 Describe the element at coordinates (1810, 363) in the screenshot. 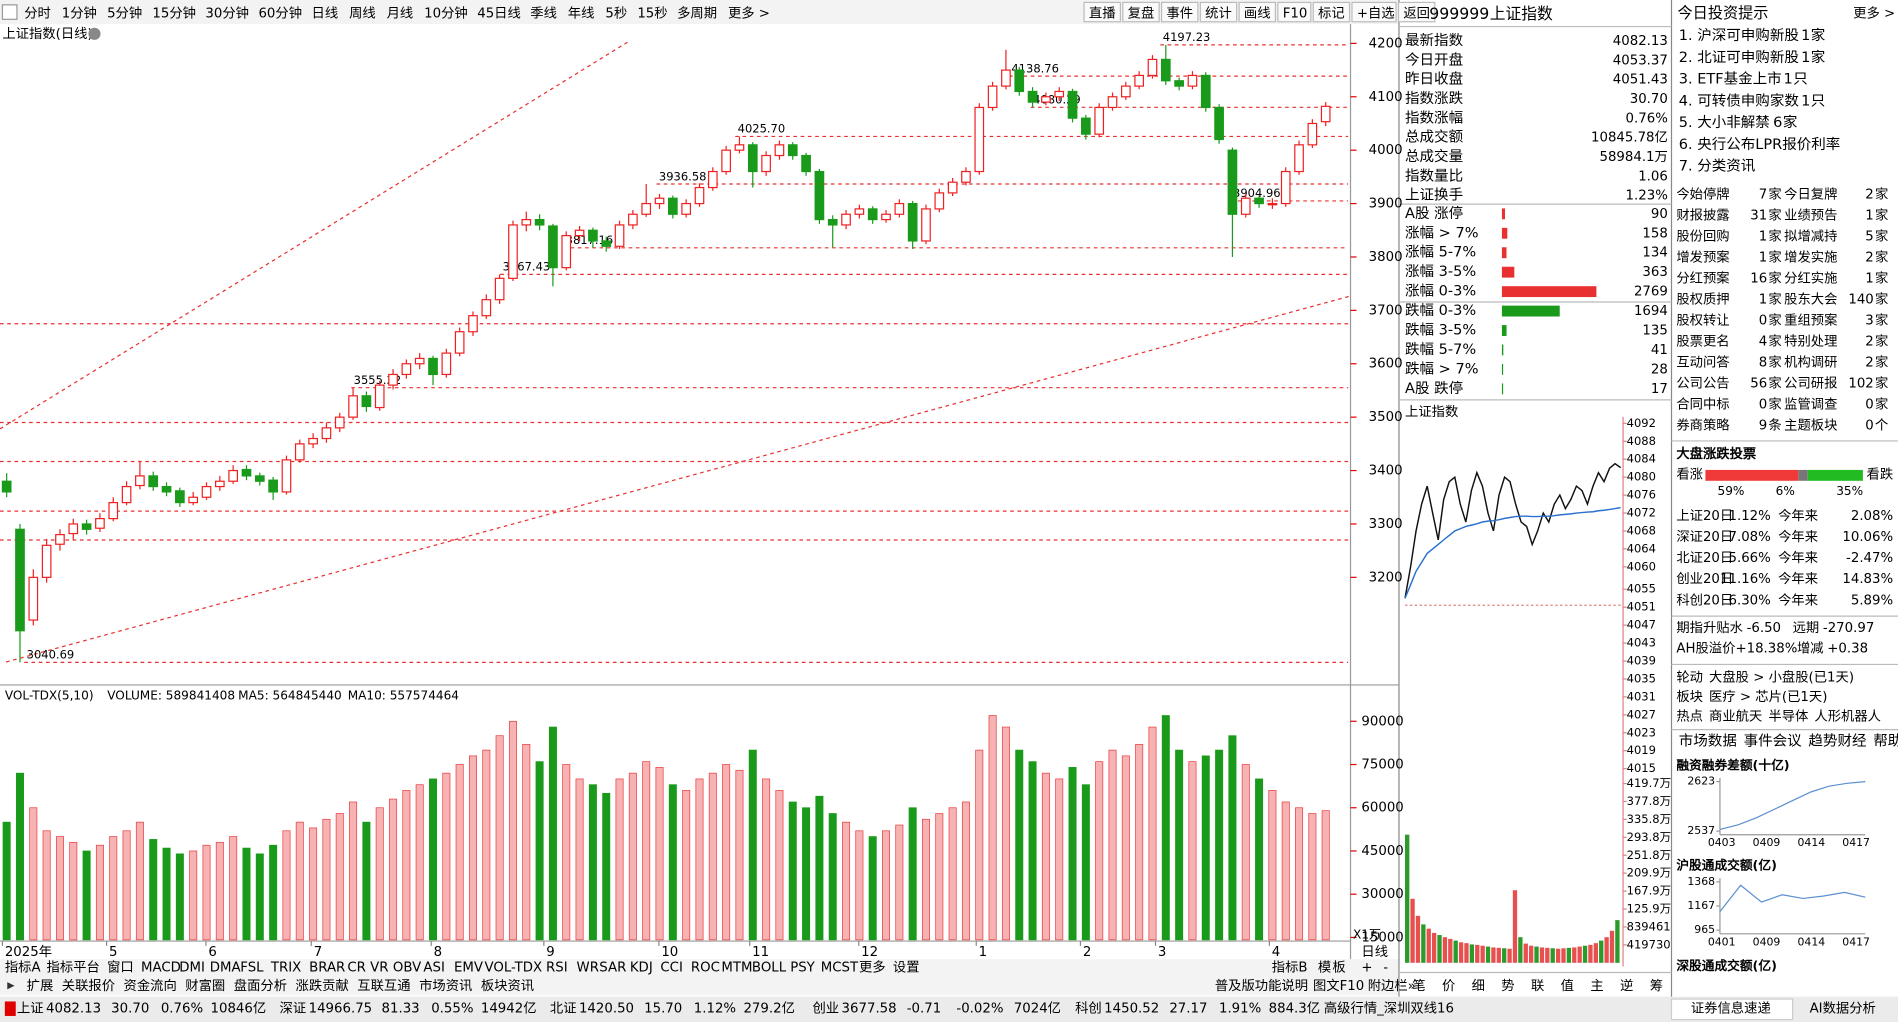

I see `event-label: 机构调研` at that location.